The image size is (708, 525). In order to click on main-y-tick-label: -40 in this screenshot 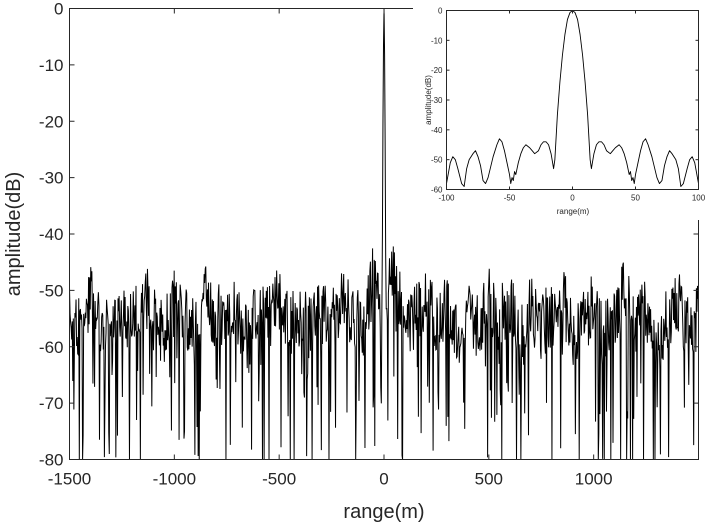, I will do `click(51, 234)`.